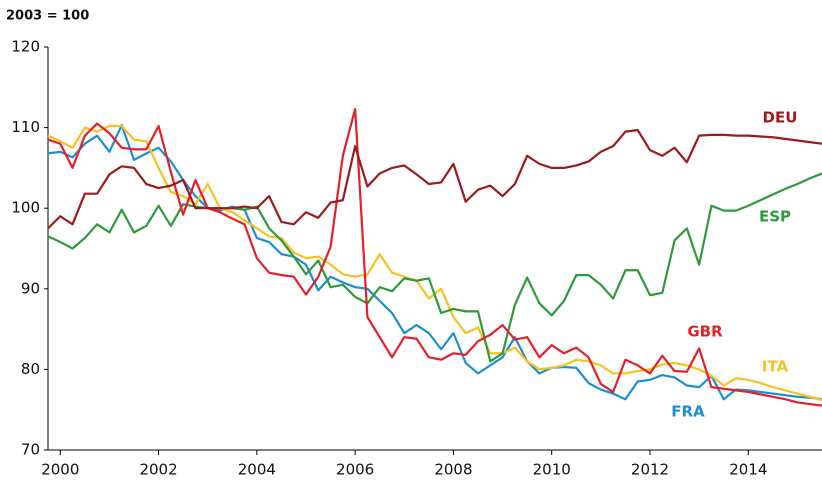 The height and width of the screenshot is (483, 822). What do you see at coordinates (60, 470) in the screenshot?
I see `x-tick-label: 2000` at bounding box center [60, 470].